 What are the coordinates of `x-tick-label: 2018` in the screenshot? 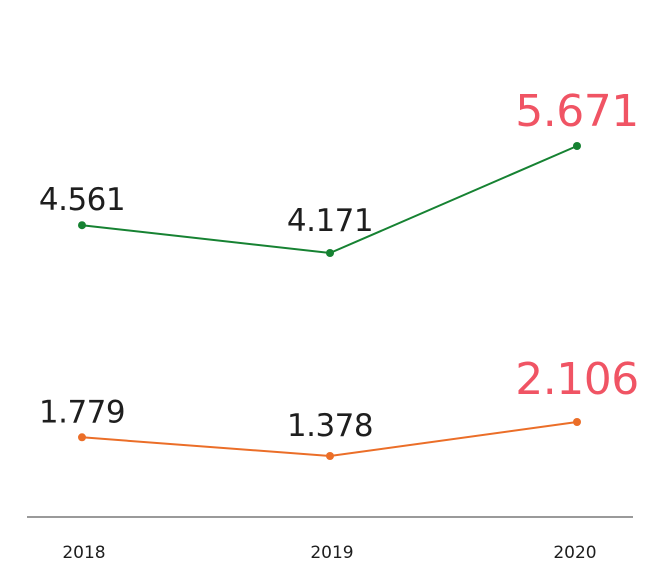 It's located at (83, 553).